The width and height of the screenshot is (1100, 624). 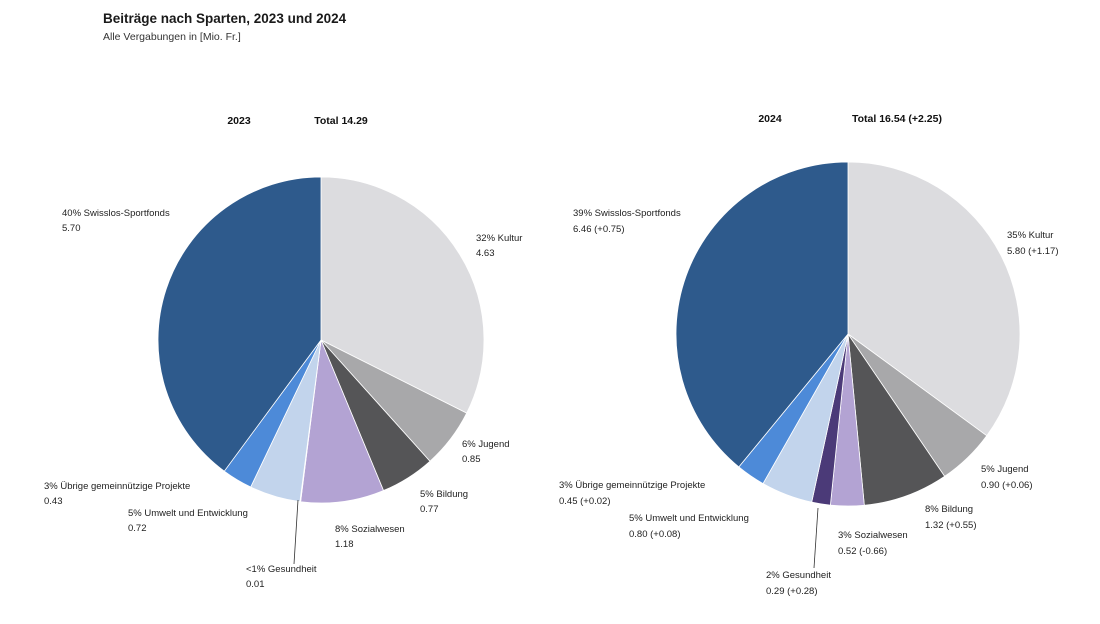 I want to click on slice-value-label: 0.90 (+0.06), so click(x=1007, y=485).